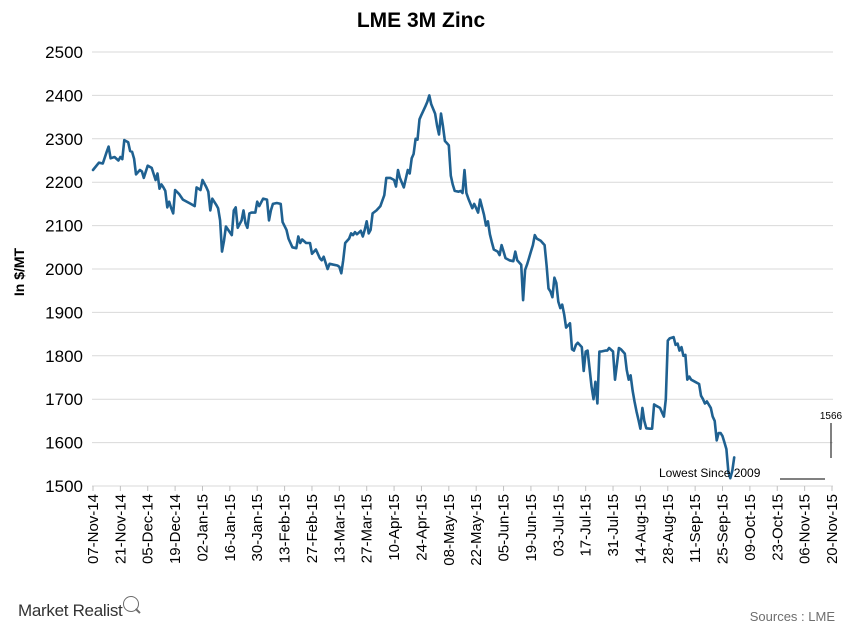 This screenshot has width=847, height=630. Describe the element at coordinates (64, 399) in the screenshot. I see `y-tick-label-1700: 1700` at that location.